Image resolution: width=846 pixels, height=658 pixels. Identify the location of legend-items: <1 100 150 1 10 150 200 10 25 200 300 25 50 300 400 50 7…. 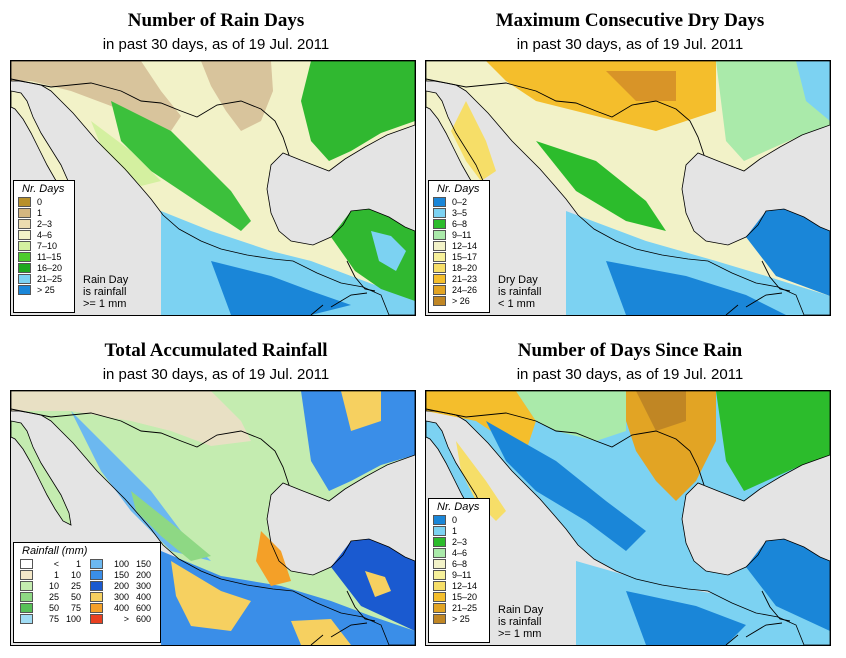
(87, 591).